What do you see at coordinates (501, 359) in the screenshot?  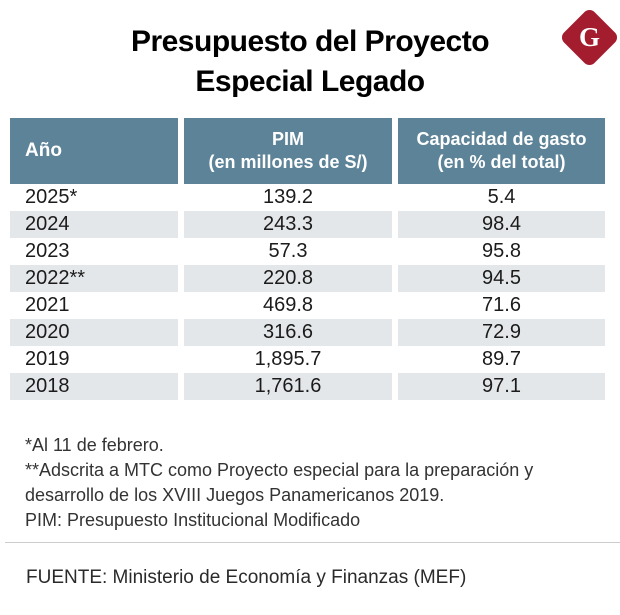 I see `capacity-cell: 89.7` at bounding box center [501, 359].